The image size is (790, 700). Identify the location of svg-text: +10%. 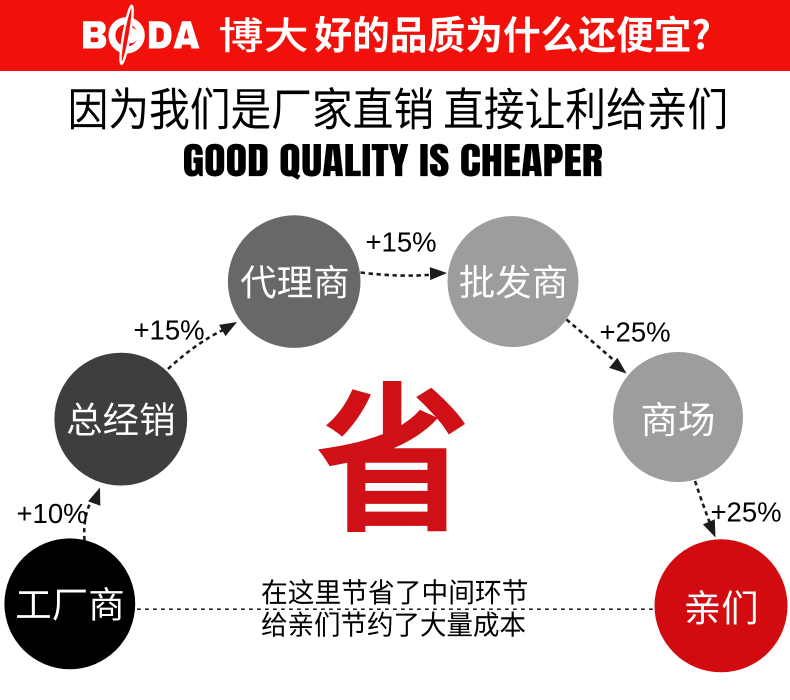
(52, 513).